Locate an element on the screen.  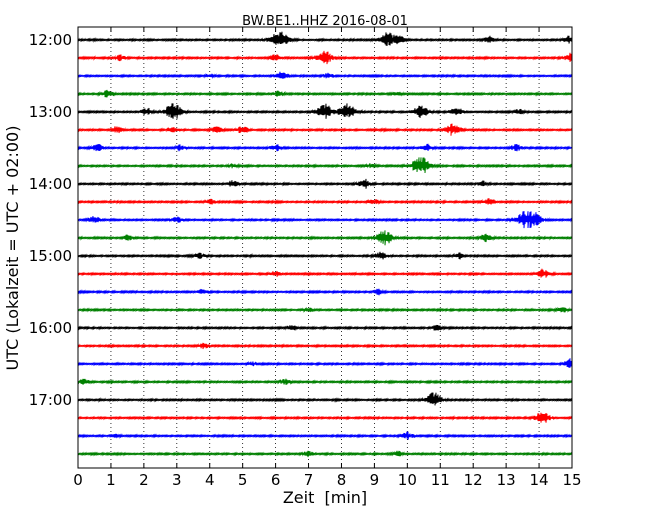
x-tick-label: 4 is located at coordinates (210, 480).